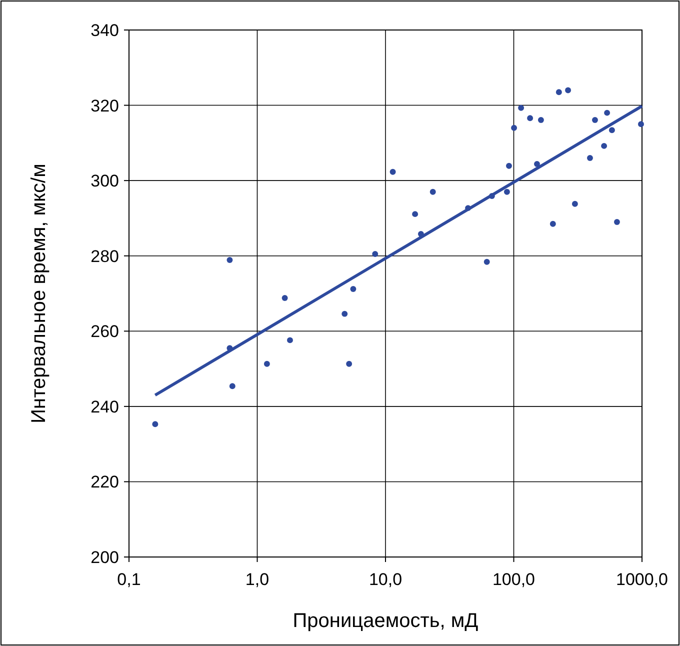 This screenshot has height=646, width=680. Describe the element at coordinates (514, 579) in the screenshot. I see `x-tick-label: 100,0` at that location.